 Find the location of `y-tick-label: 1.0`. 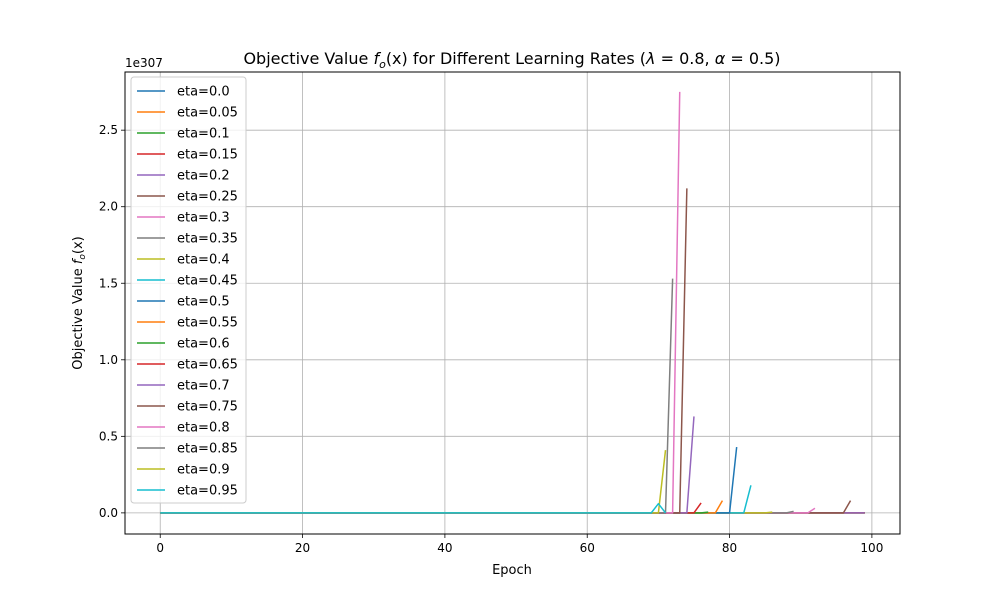

y-tick-label: 1.0 is located at coordinates (108, 360).